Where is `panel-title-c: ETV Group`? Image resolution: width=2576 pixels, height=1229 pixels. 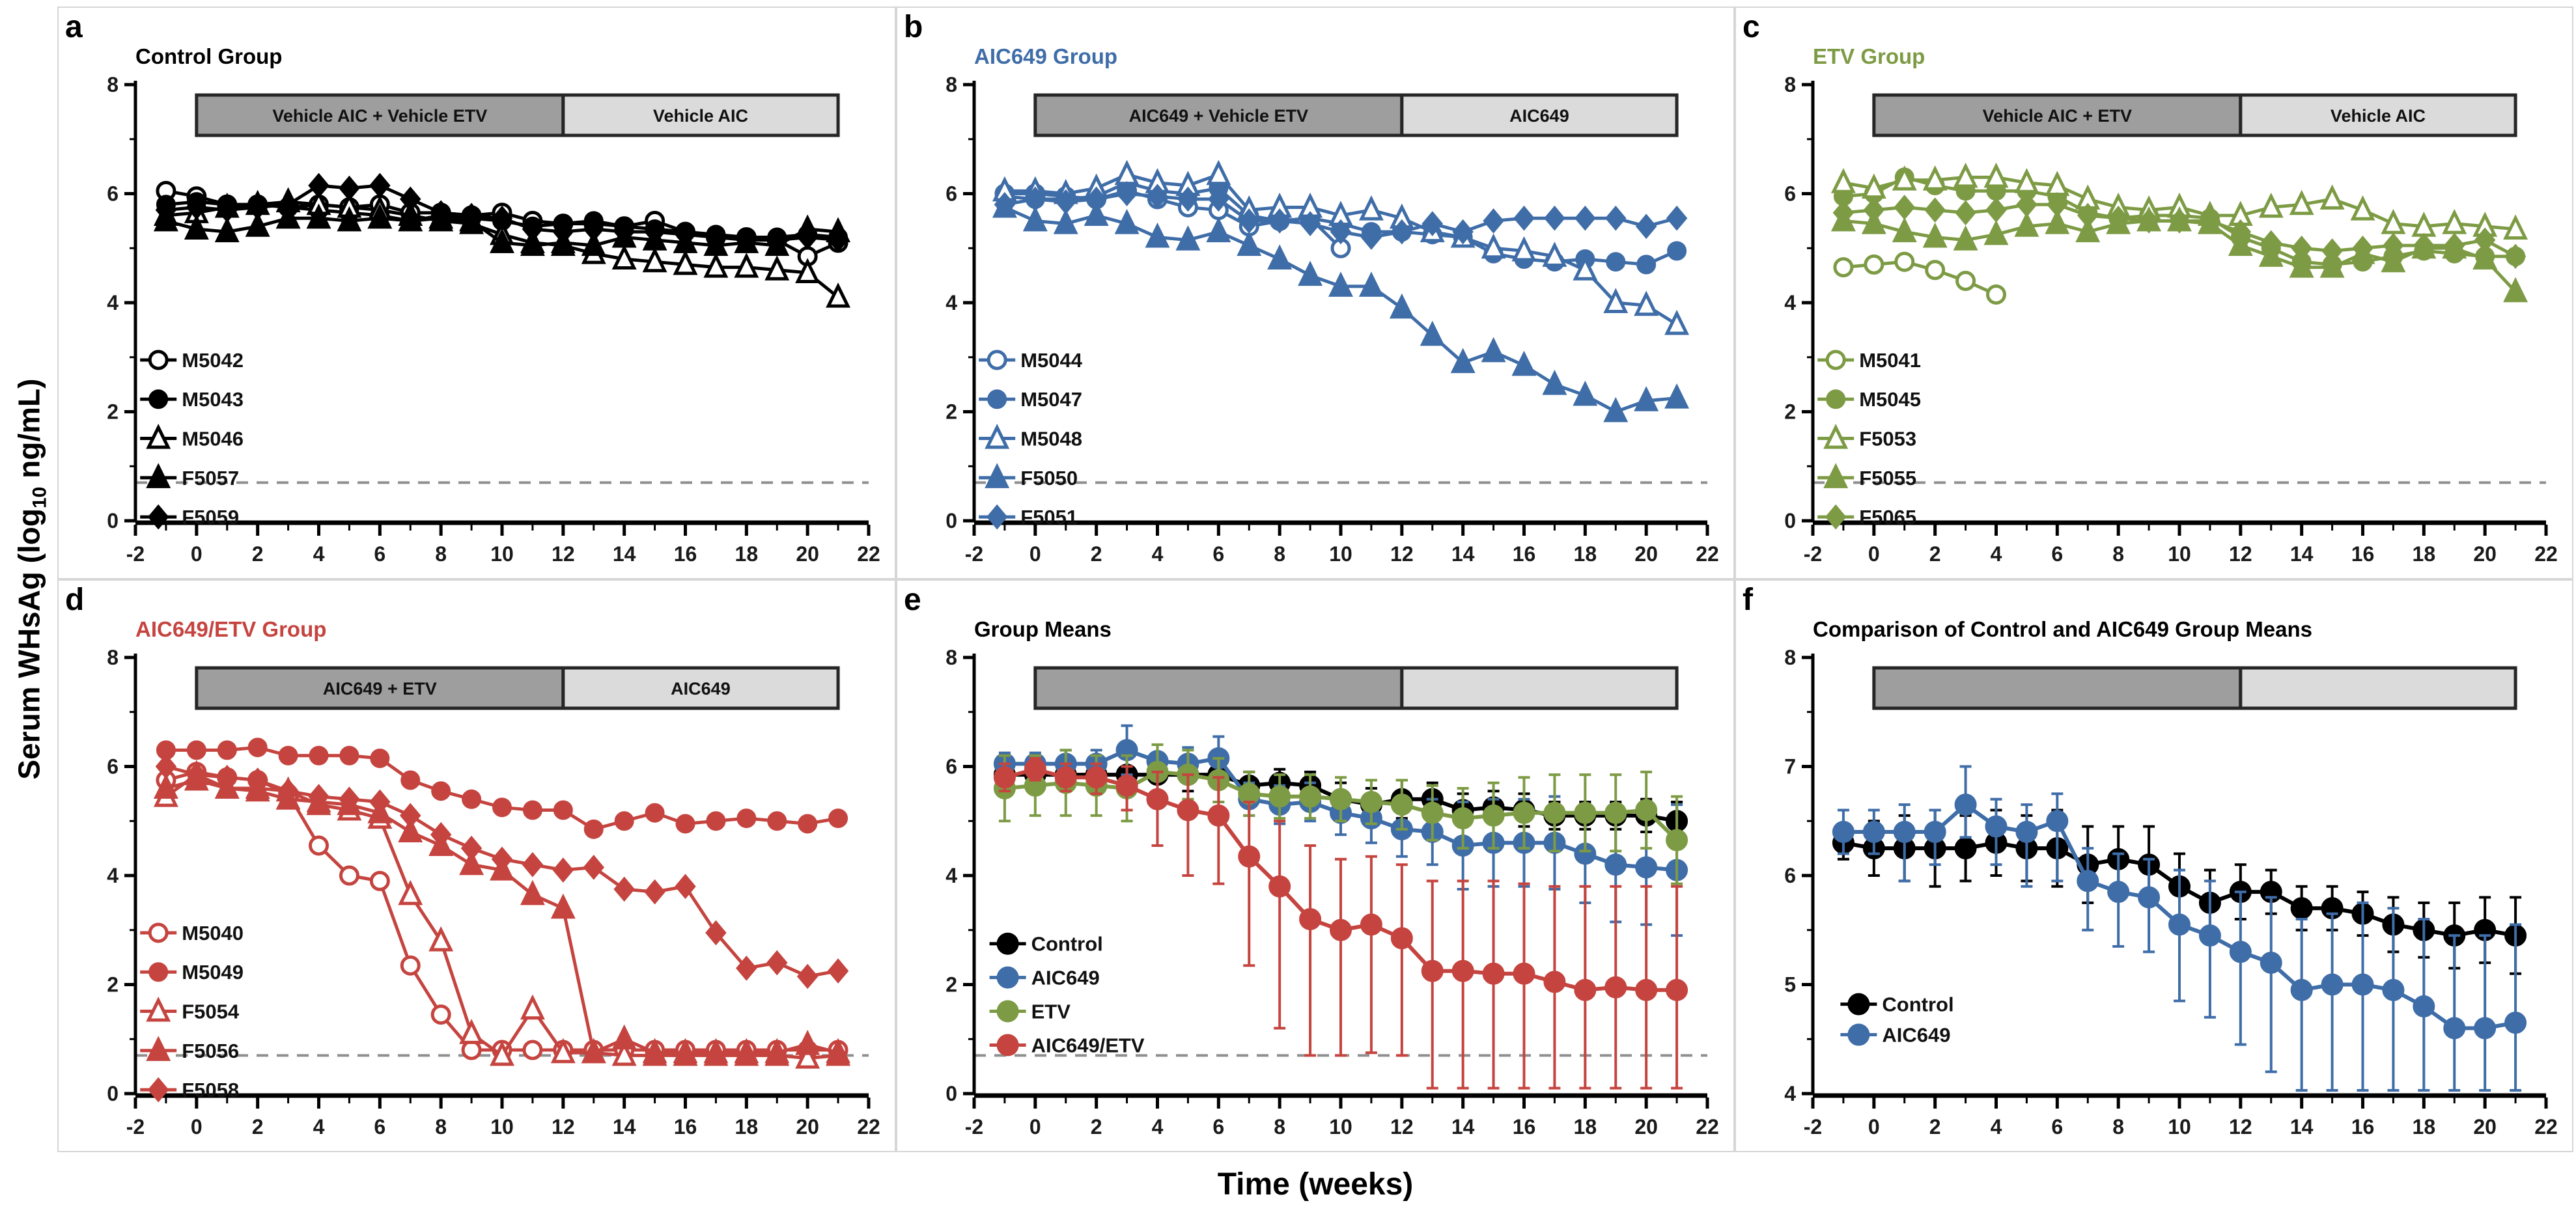
panel-title-c: ETV Group is located at coordinates (1869, 56).